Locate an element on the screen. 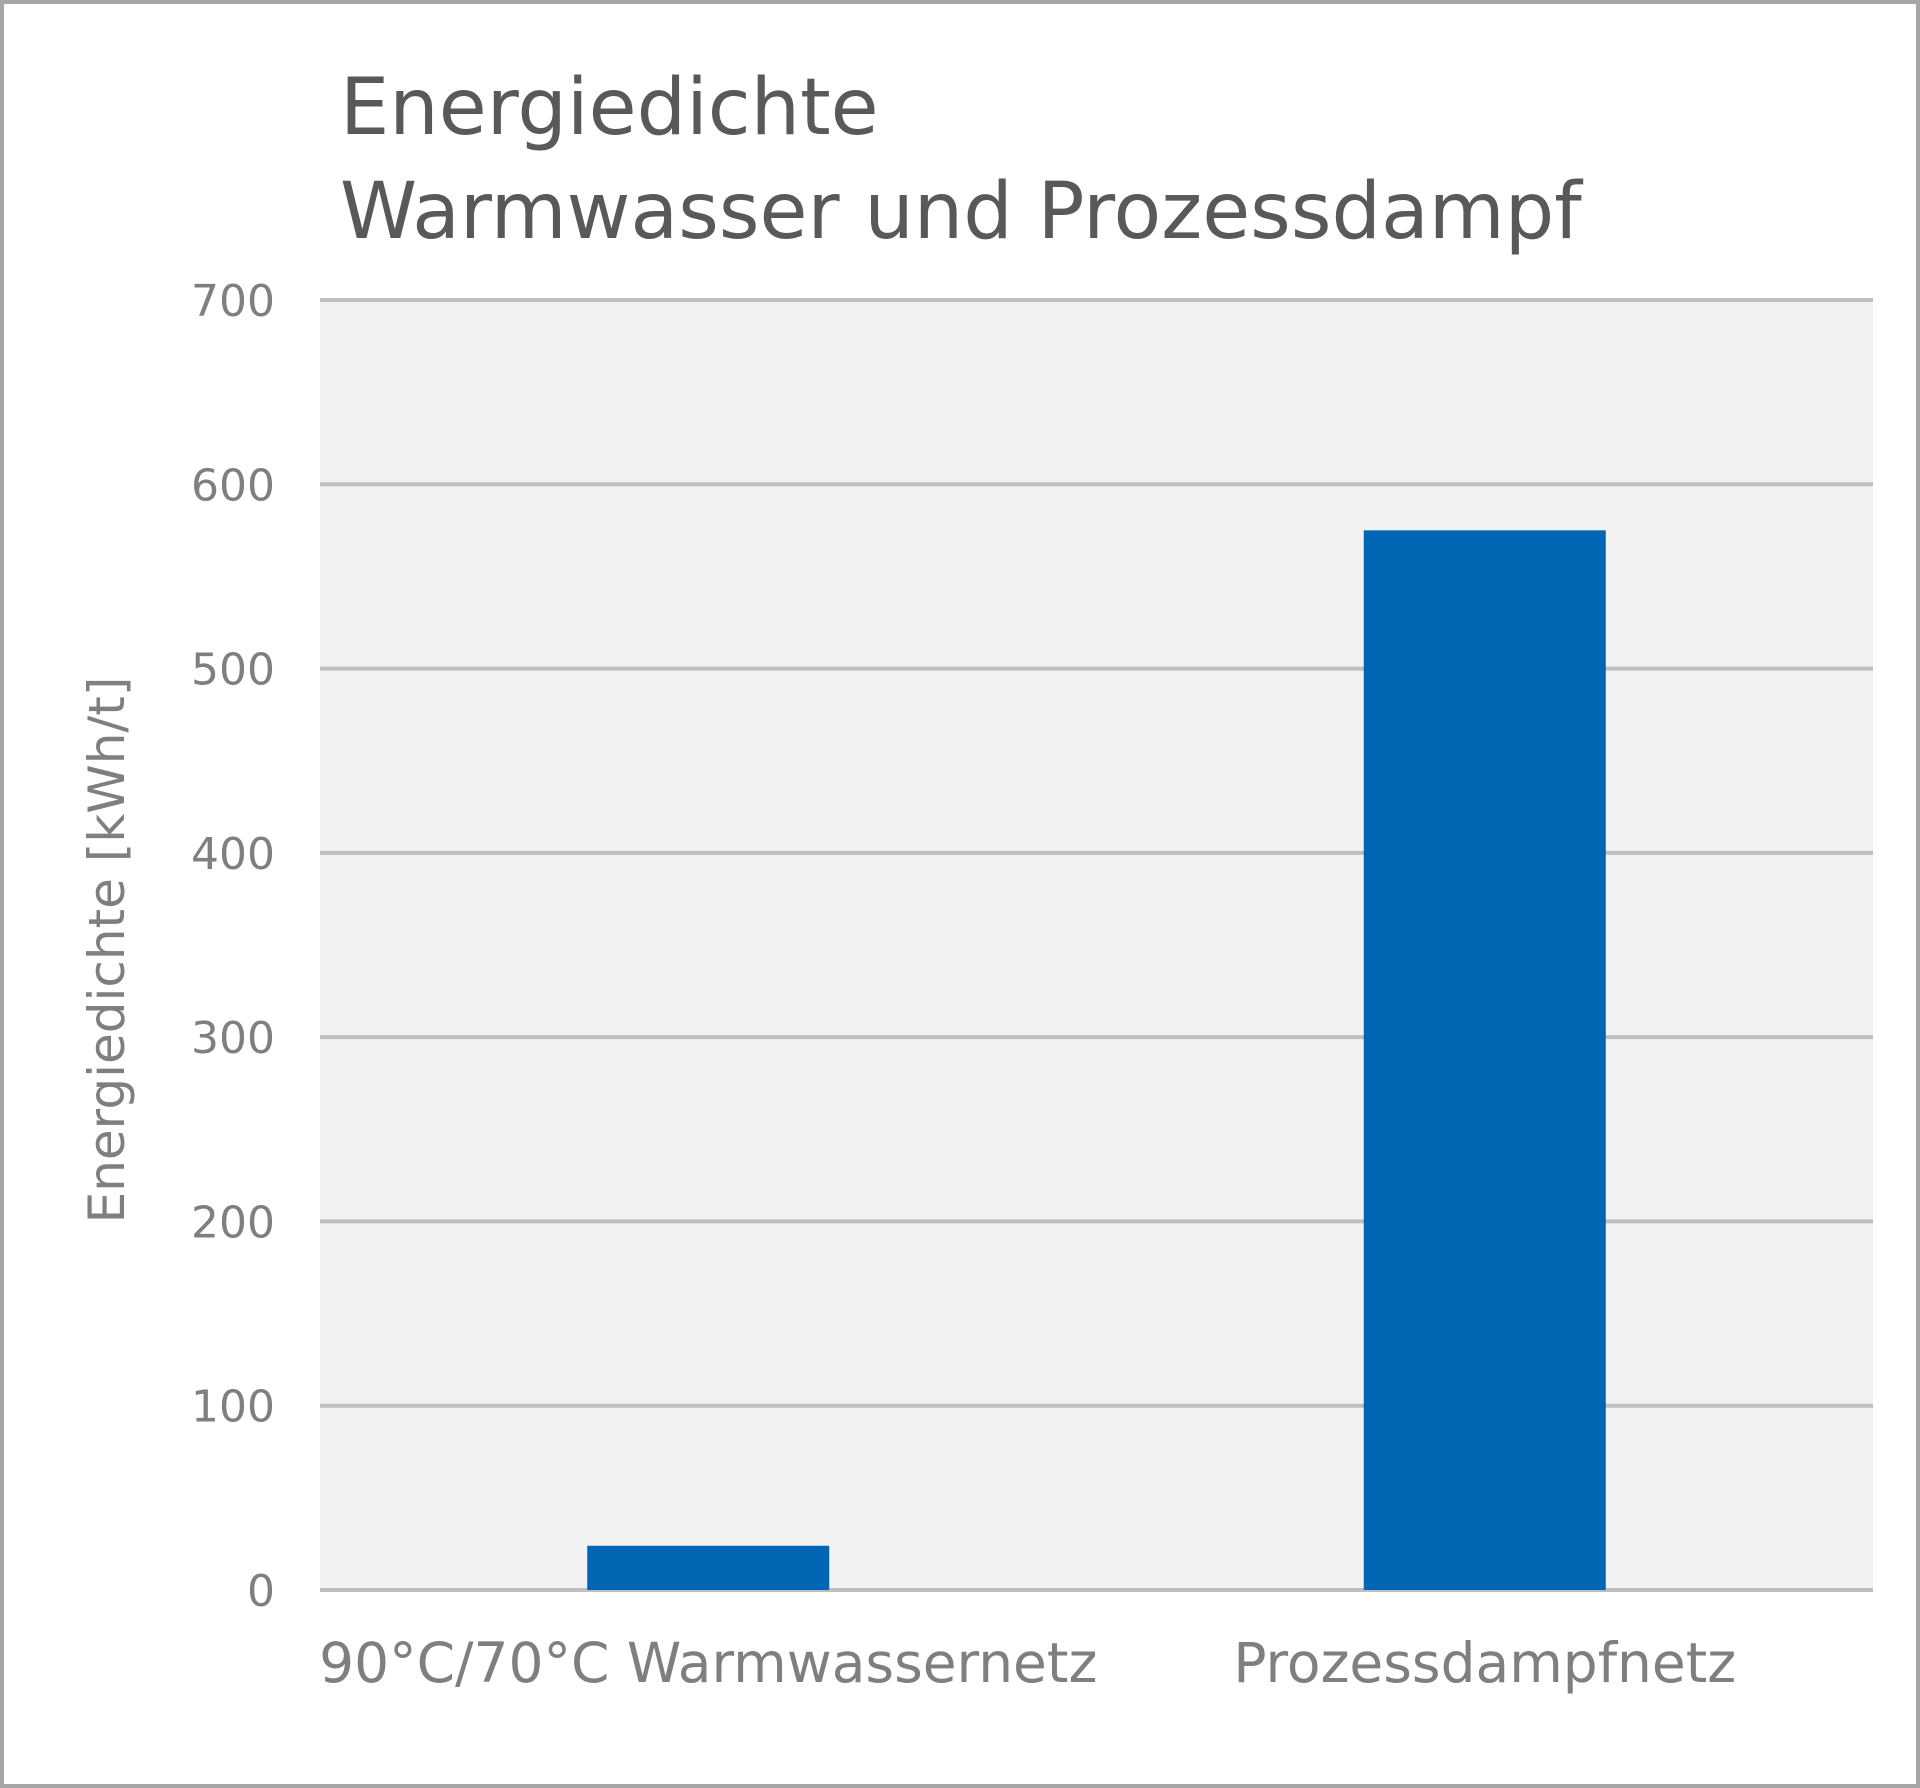  y-tick-label: 300 is located at coordinates (233, 1038).